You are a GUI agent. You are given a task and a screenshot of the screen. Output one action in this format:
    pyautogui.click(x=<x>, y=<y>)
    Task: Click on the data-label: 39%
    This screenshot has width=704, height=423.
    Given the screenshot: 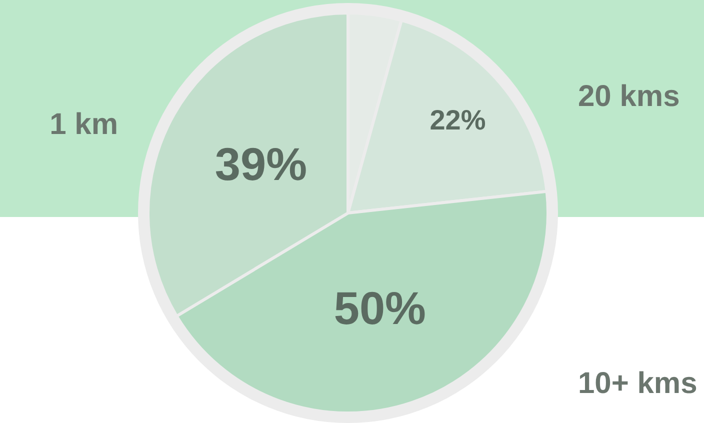 What is the action you would take?
    pyautogui.click(x=260, y=164)
    